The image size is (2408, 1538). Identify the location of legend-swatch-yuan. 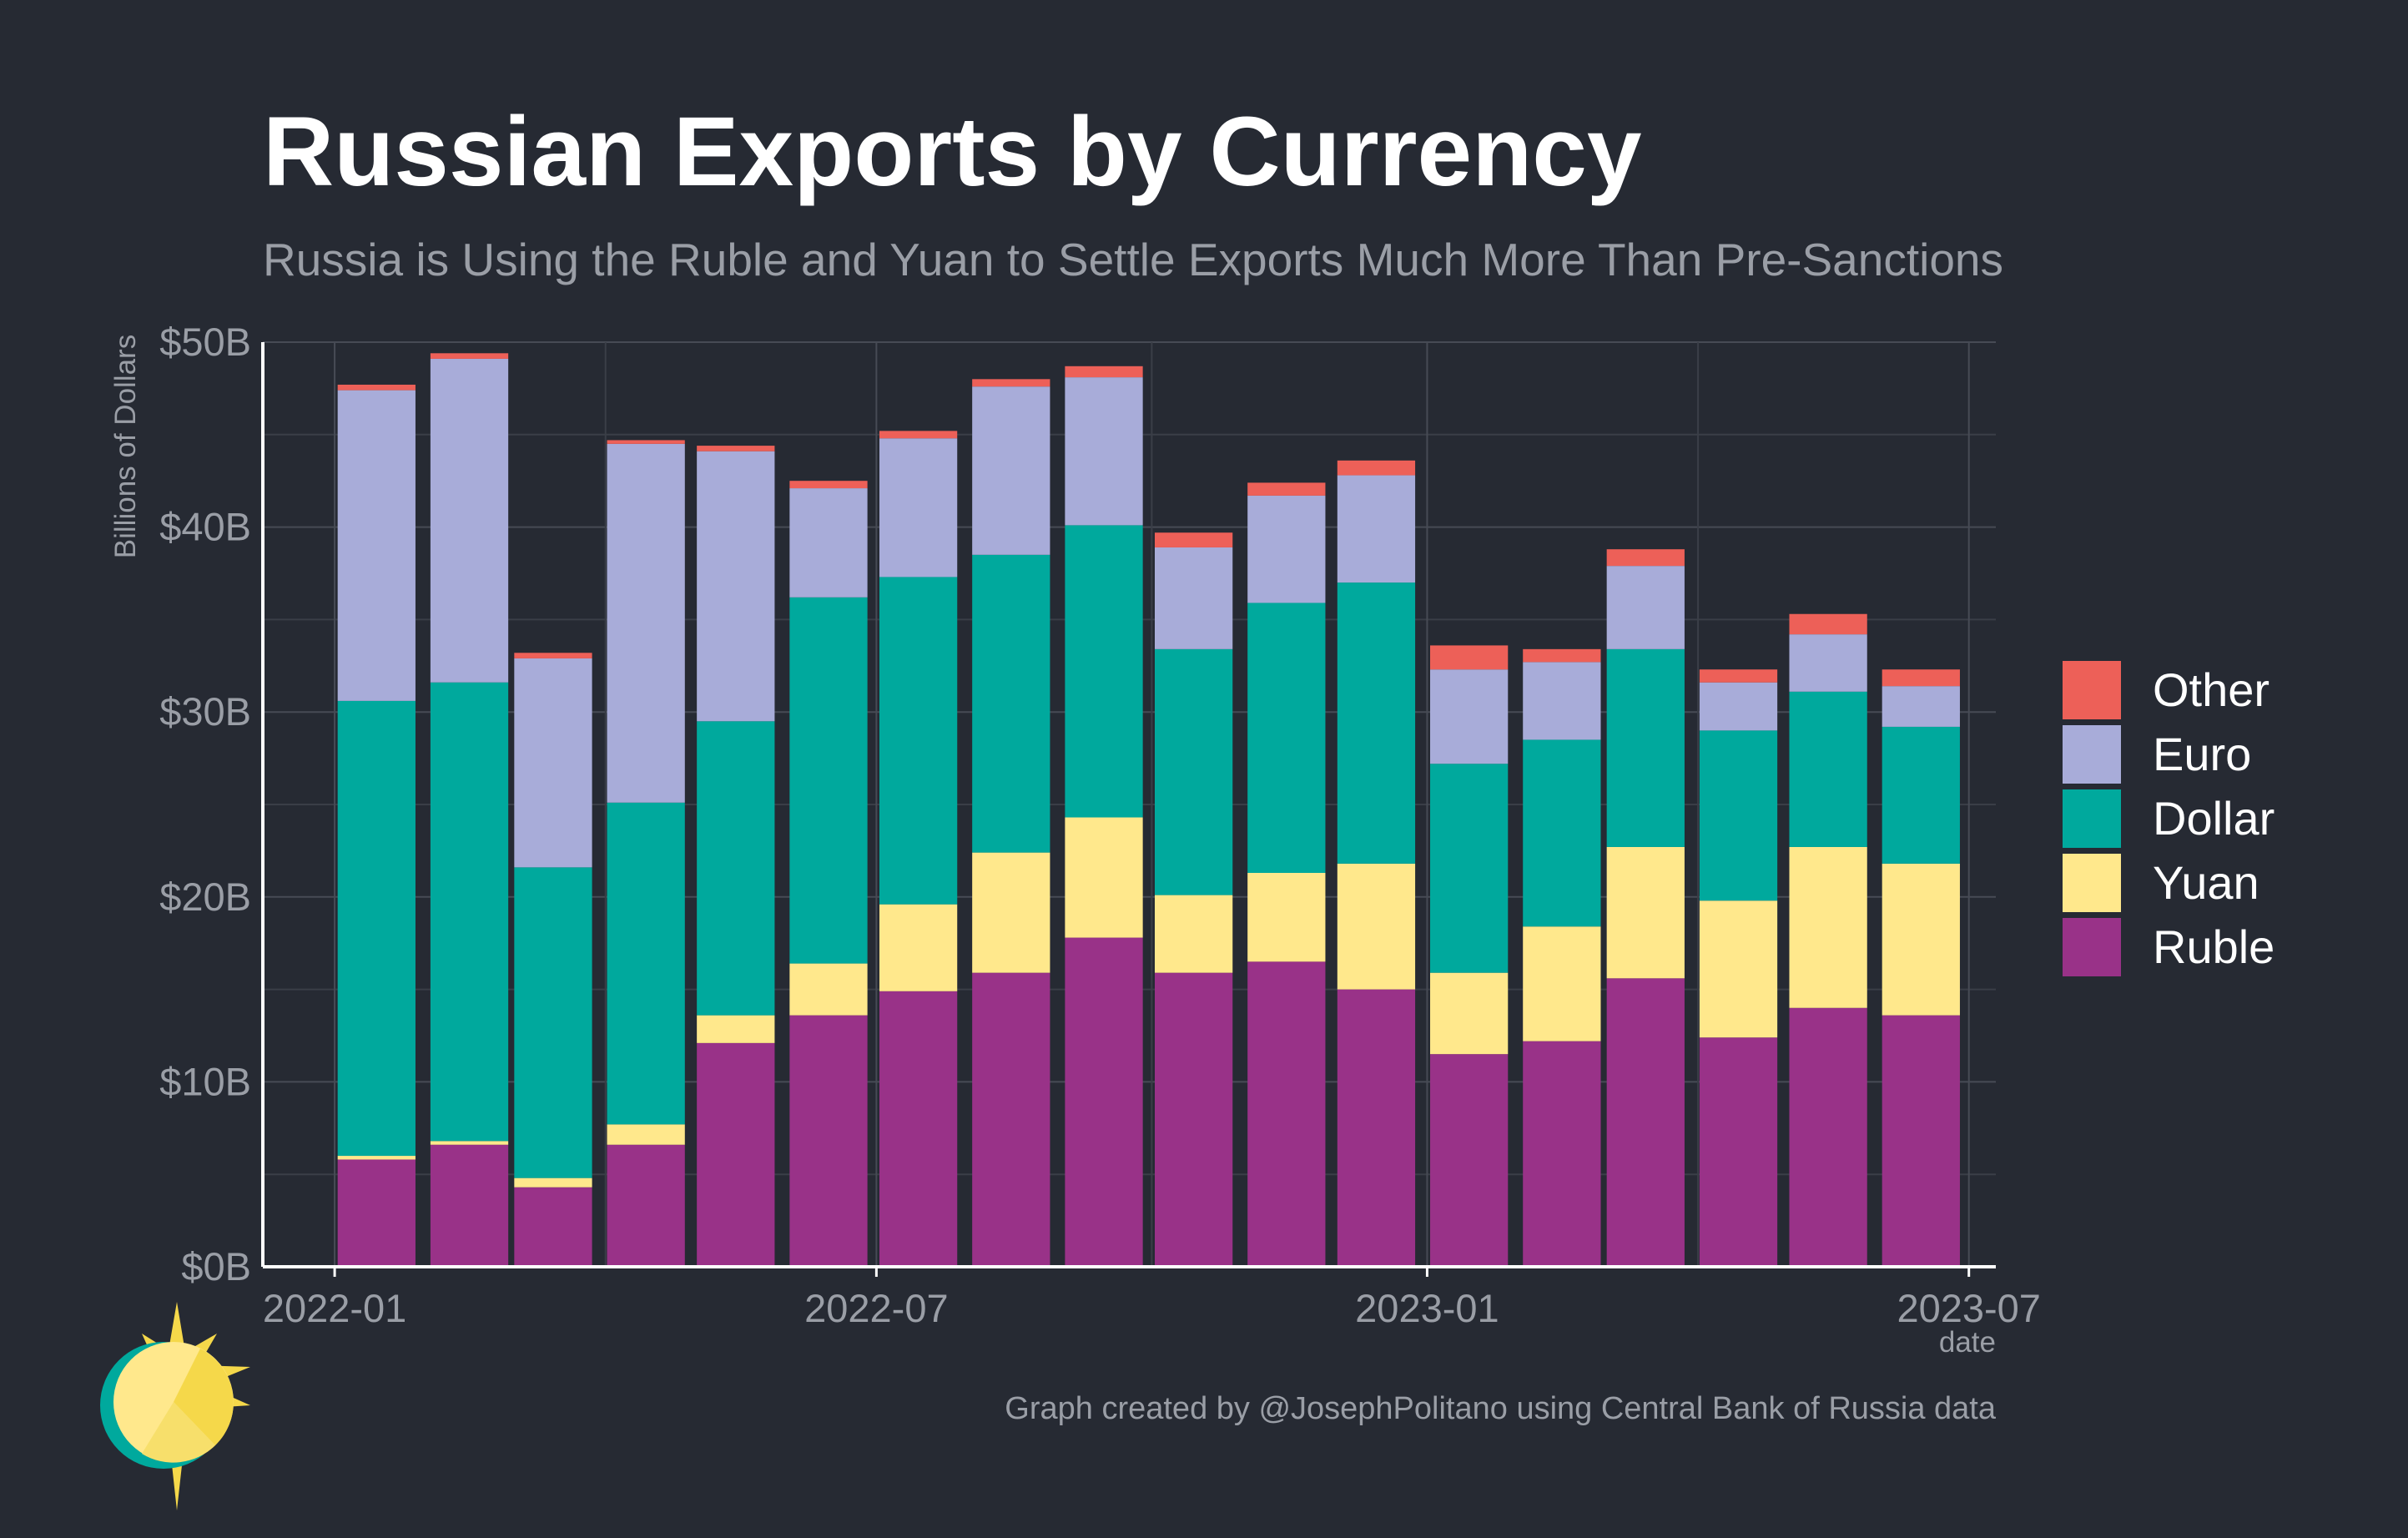
(2092, 883).